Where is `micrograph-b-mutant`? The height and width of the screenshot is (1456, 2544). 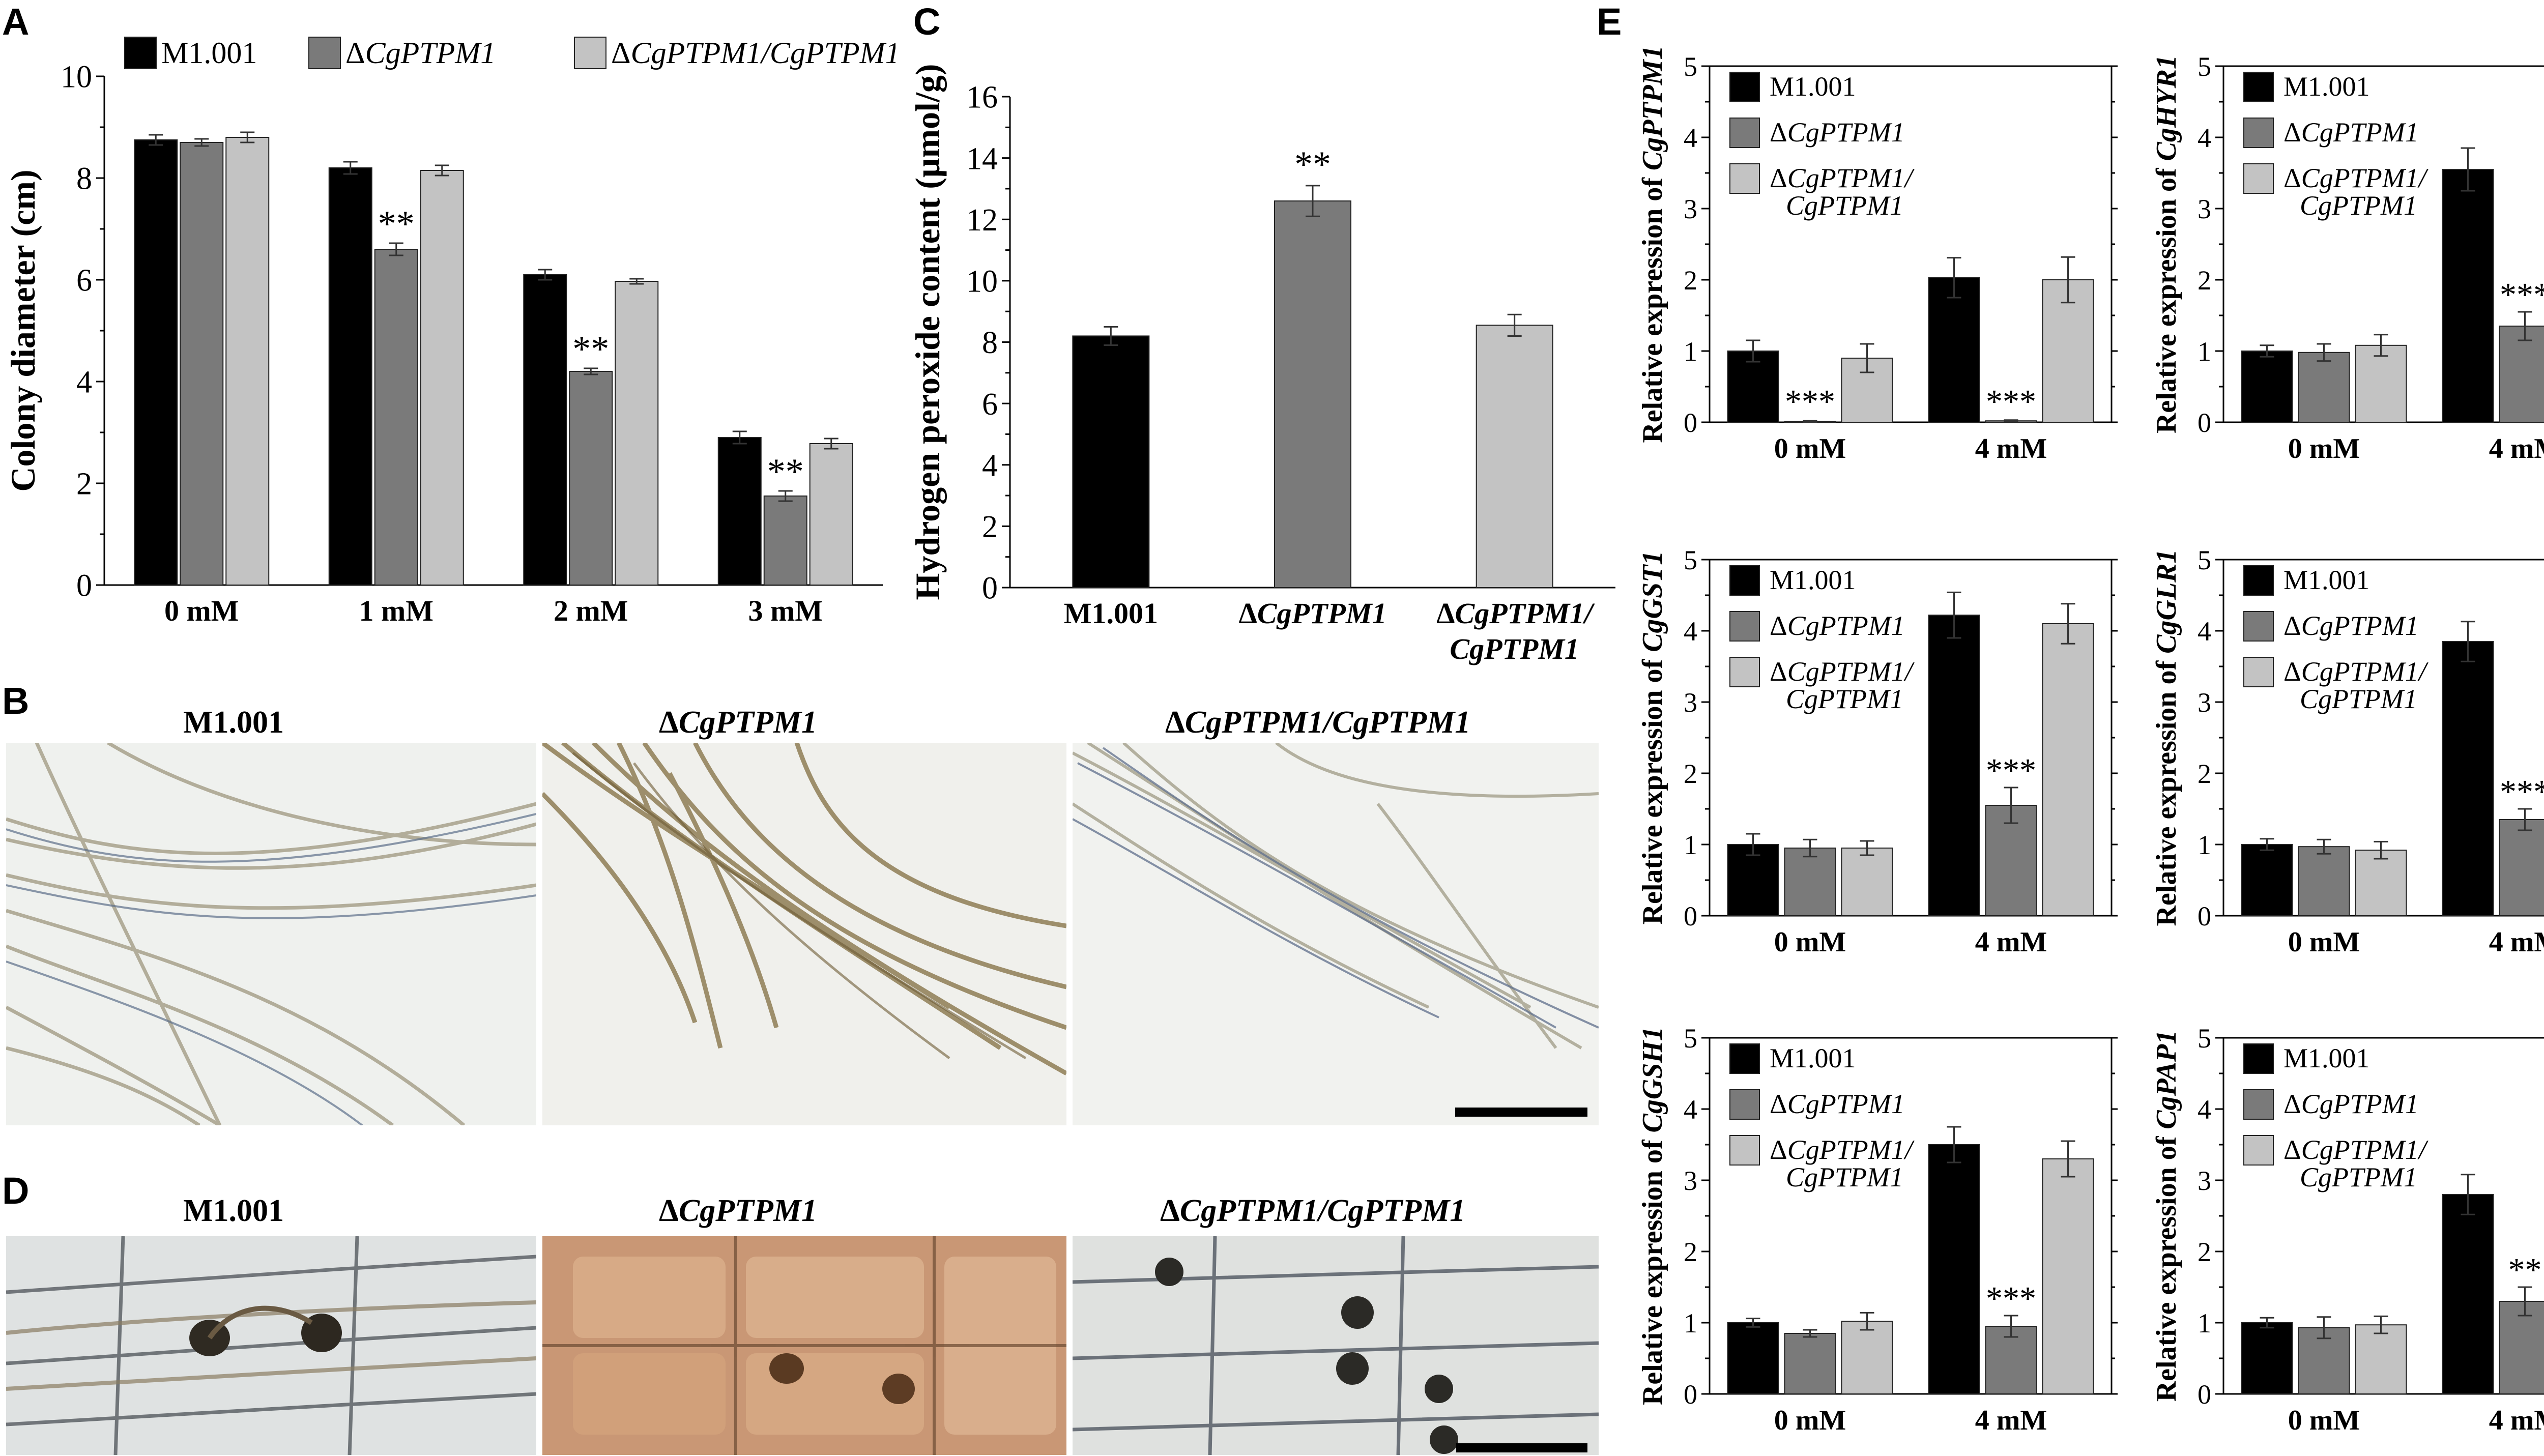
micrograph-b-mutant is located at coordinates (804, 934).